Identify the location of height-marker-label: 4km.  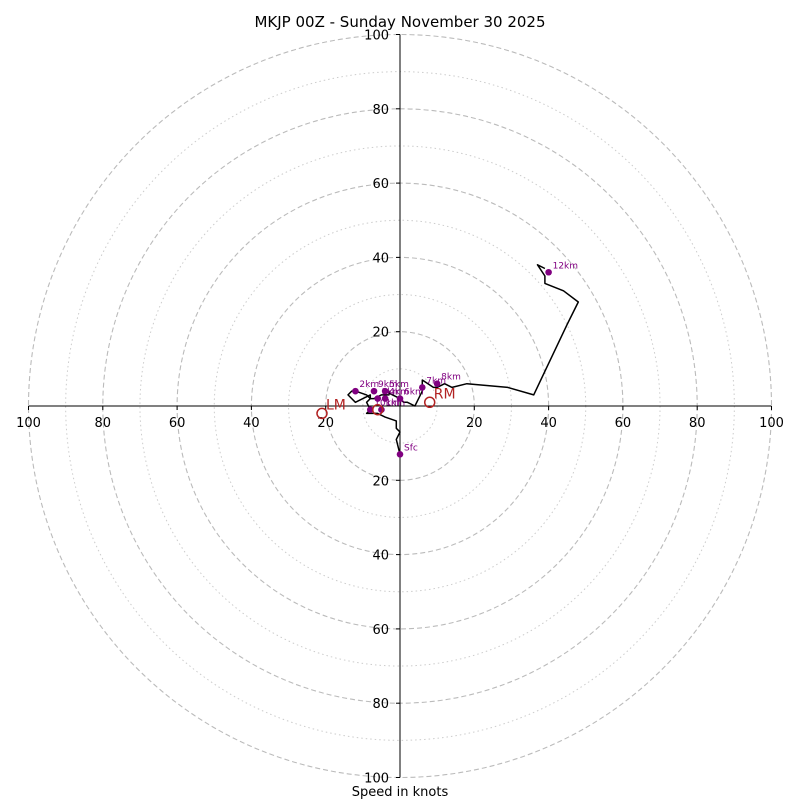
(399, 393).